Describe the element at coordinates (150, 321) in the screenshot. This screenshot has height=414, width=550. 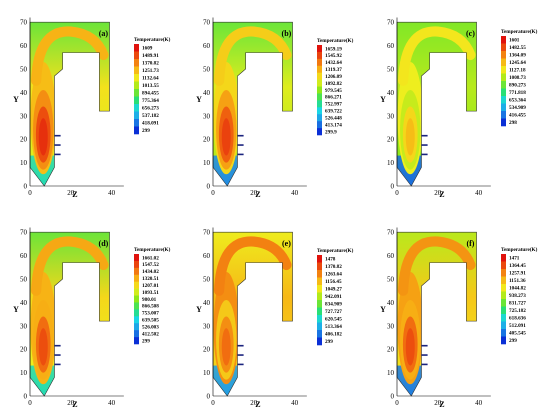
I see `legend-value: 639.505` at that location.